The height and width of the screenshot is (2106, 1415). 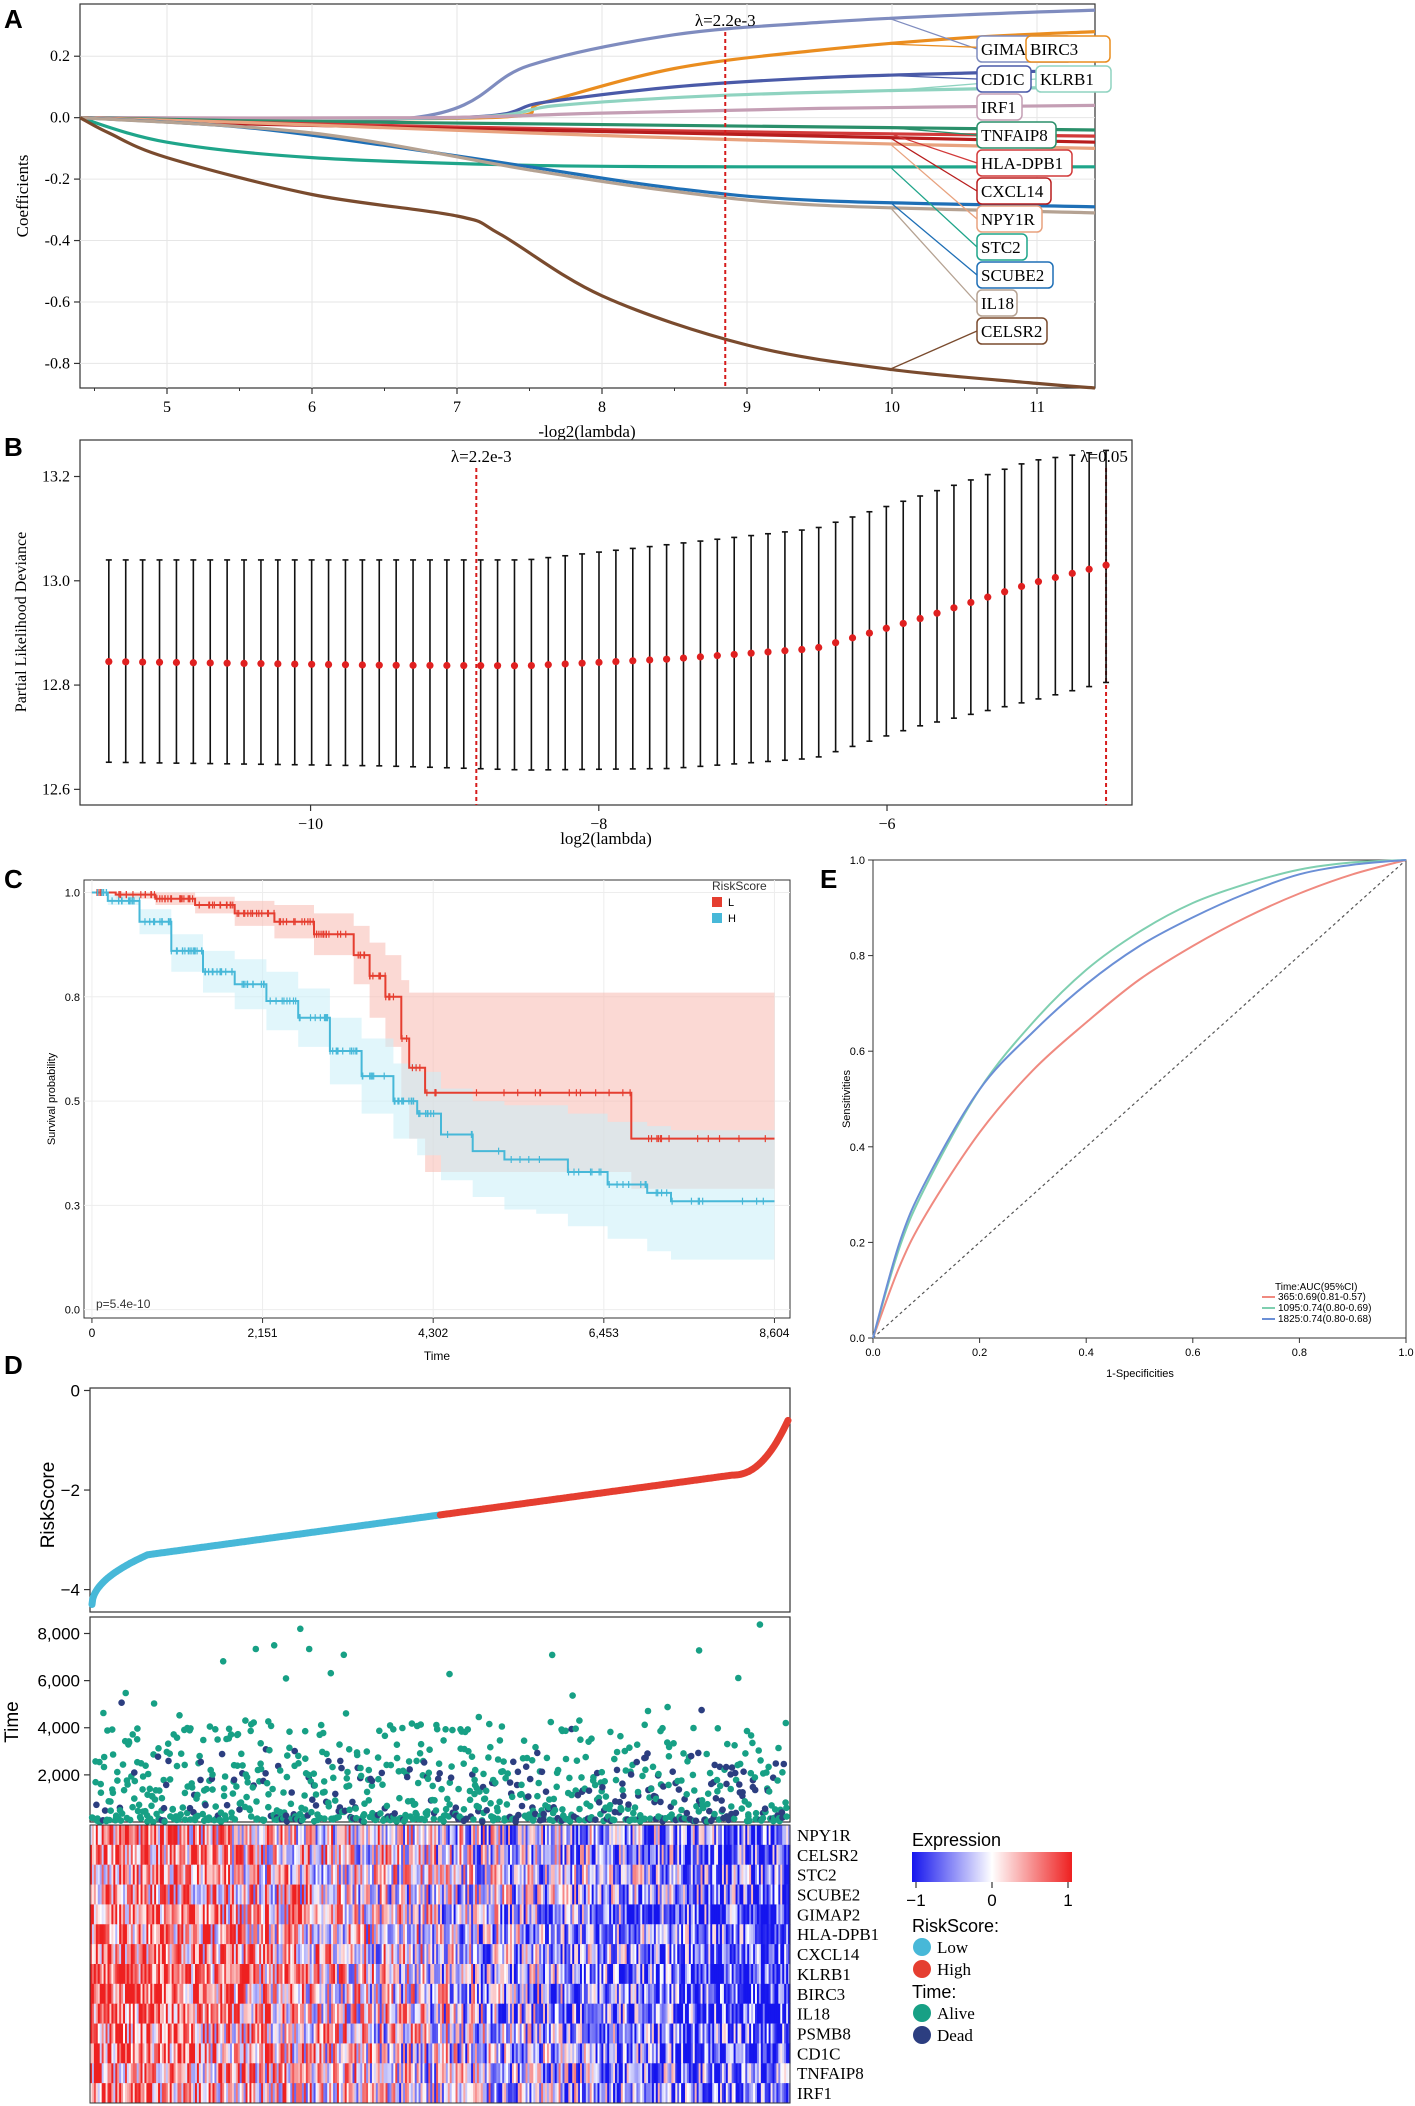 I want to click on gene-label-irf1: IRF1, so click(x=998, y=107).